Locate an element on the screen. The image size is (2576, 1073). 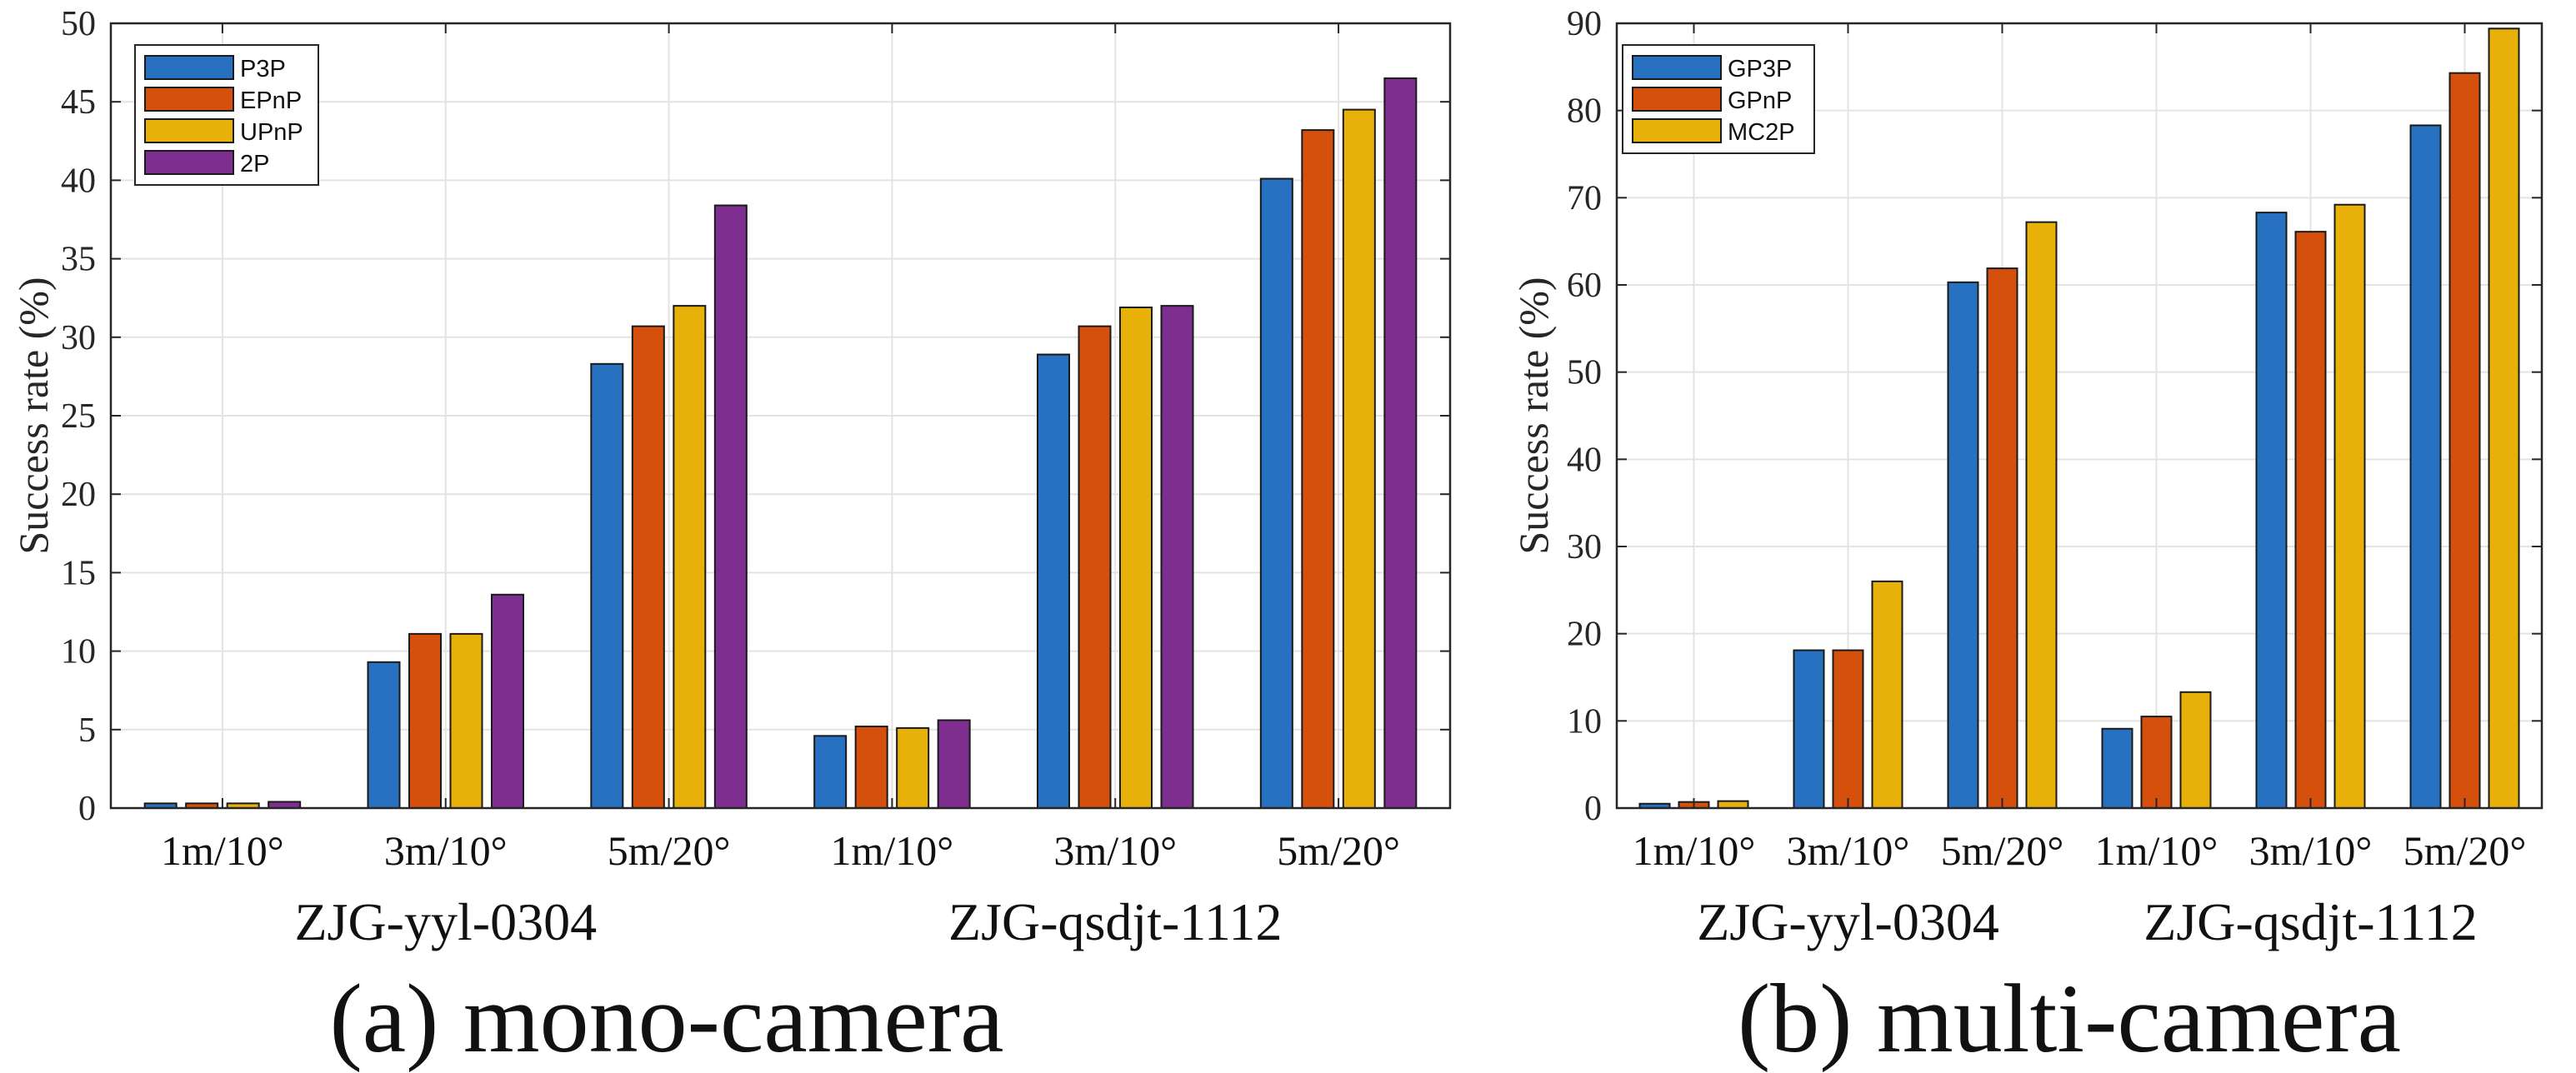
y-tick-label: 60 is located at coordinates (1585, 286).